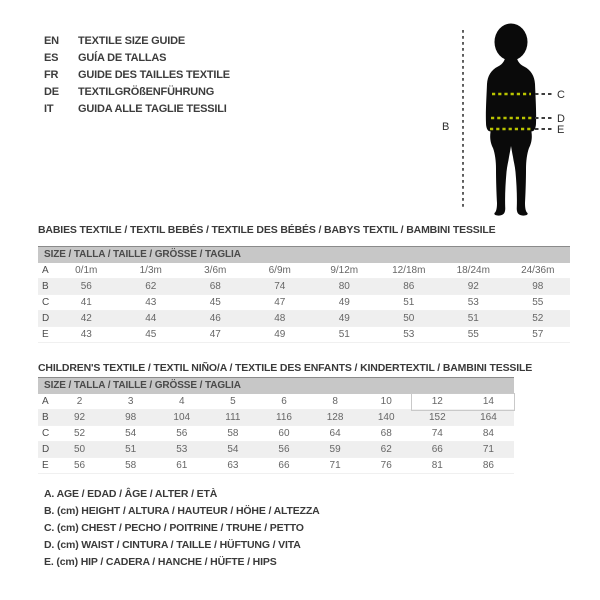 The width and height of the screenshot is (600, 600). What do you see at coordinates (182, 465) in the screenshot?
I see `size-value-cell: 61` at bounding box center [182, 465].